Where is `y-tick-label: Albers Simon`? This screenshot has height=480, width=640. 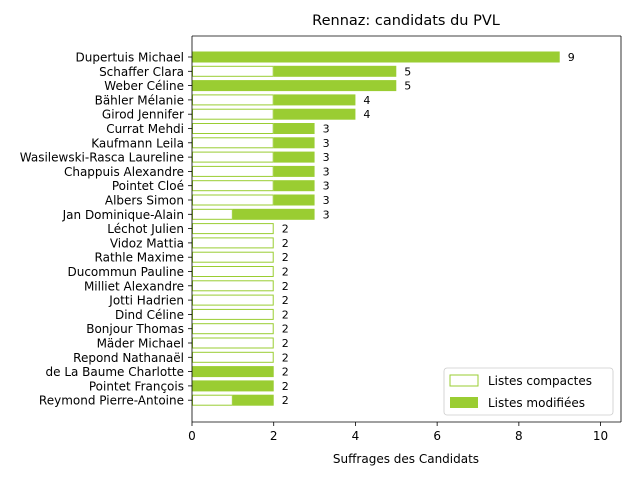 y-tick-label: Albers Simon is located at coordinates (144, 201).